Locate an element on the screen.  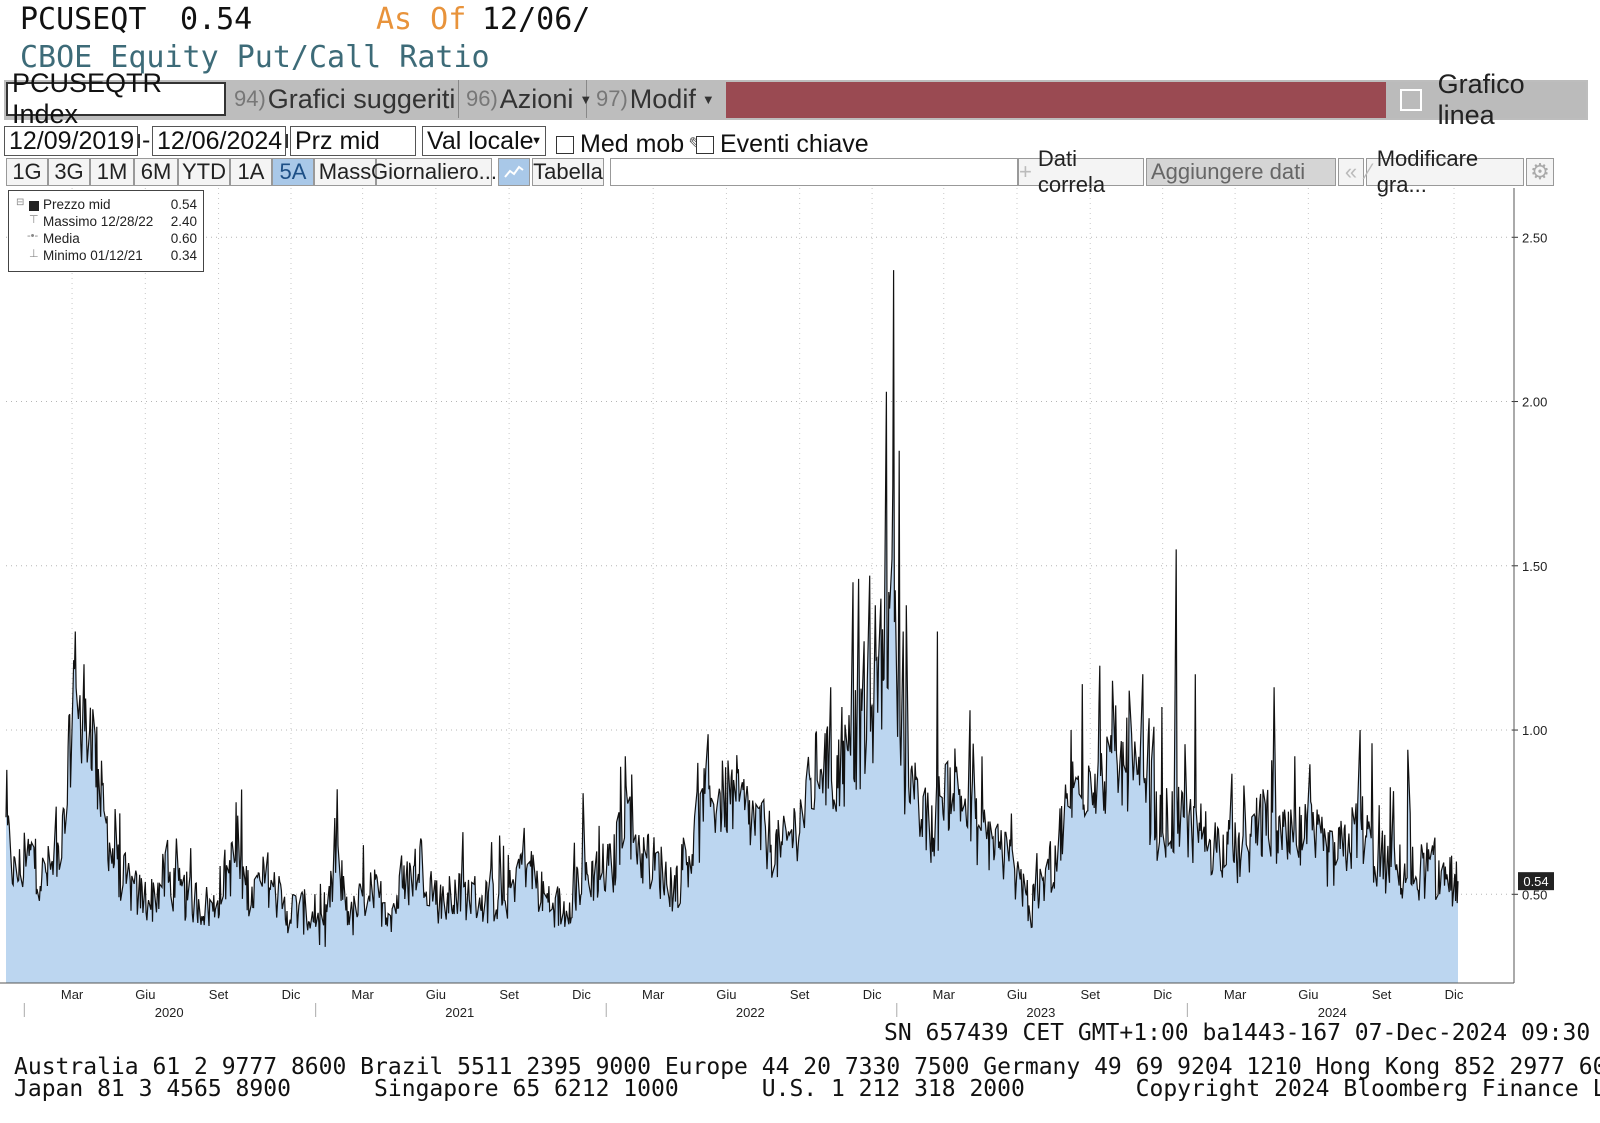
currency-select: Val locale ▼ is located at coordinates (484, 141).